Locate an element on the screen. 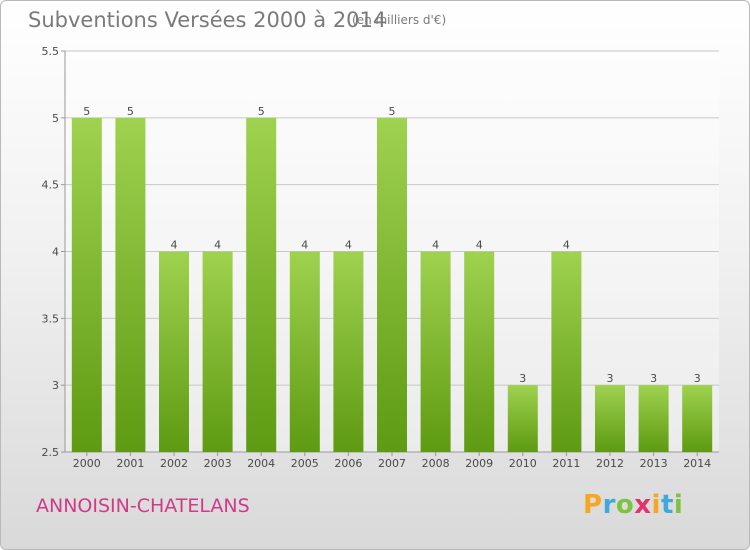 The height and width of the screenshot is (550, 750). commune-name: ANNOISIN-CHATELANS is located at coordinates (143, 506).